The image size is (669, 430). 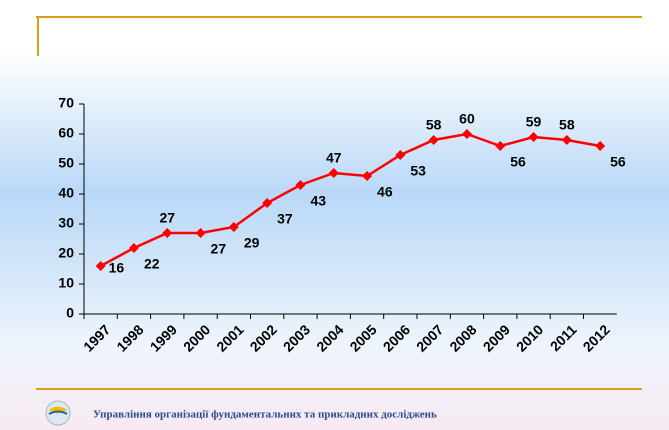 What do you see at coordinates (66, 193) in the screenshot?
I see `y-tick-label: 40` at bounding box center [66, 193].